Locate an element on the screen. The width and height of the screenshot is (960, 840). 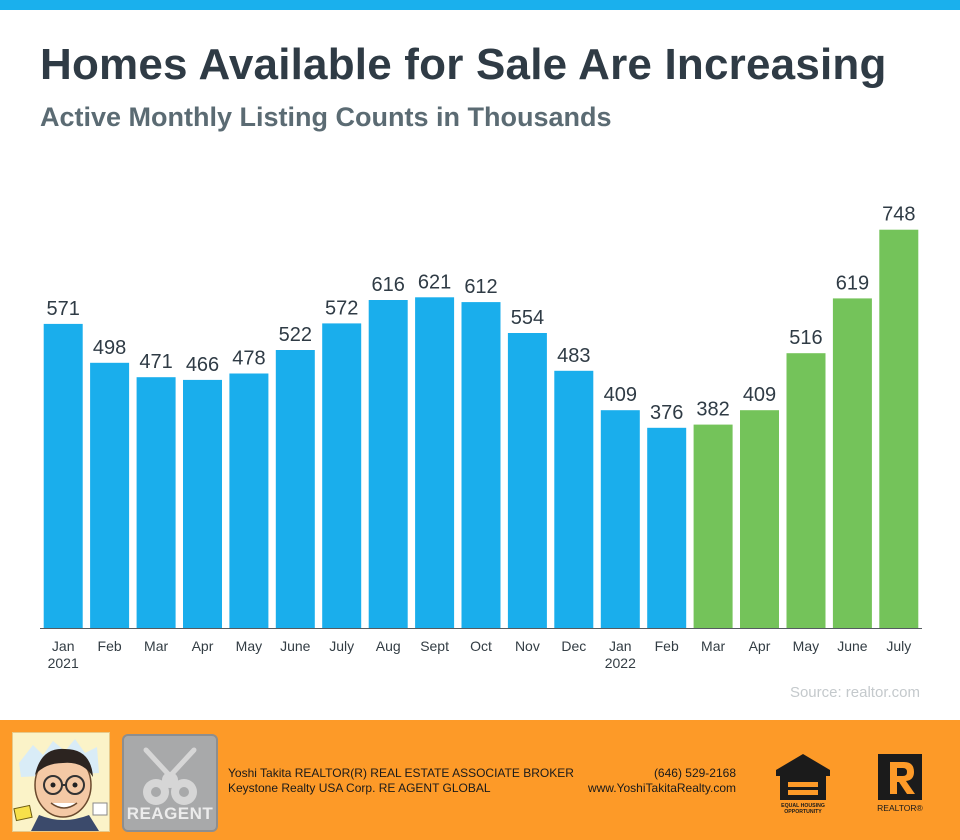
bar-value-label: 748 is located at coordinates (898, 215).